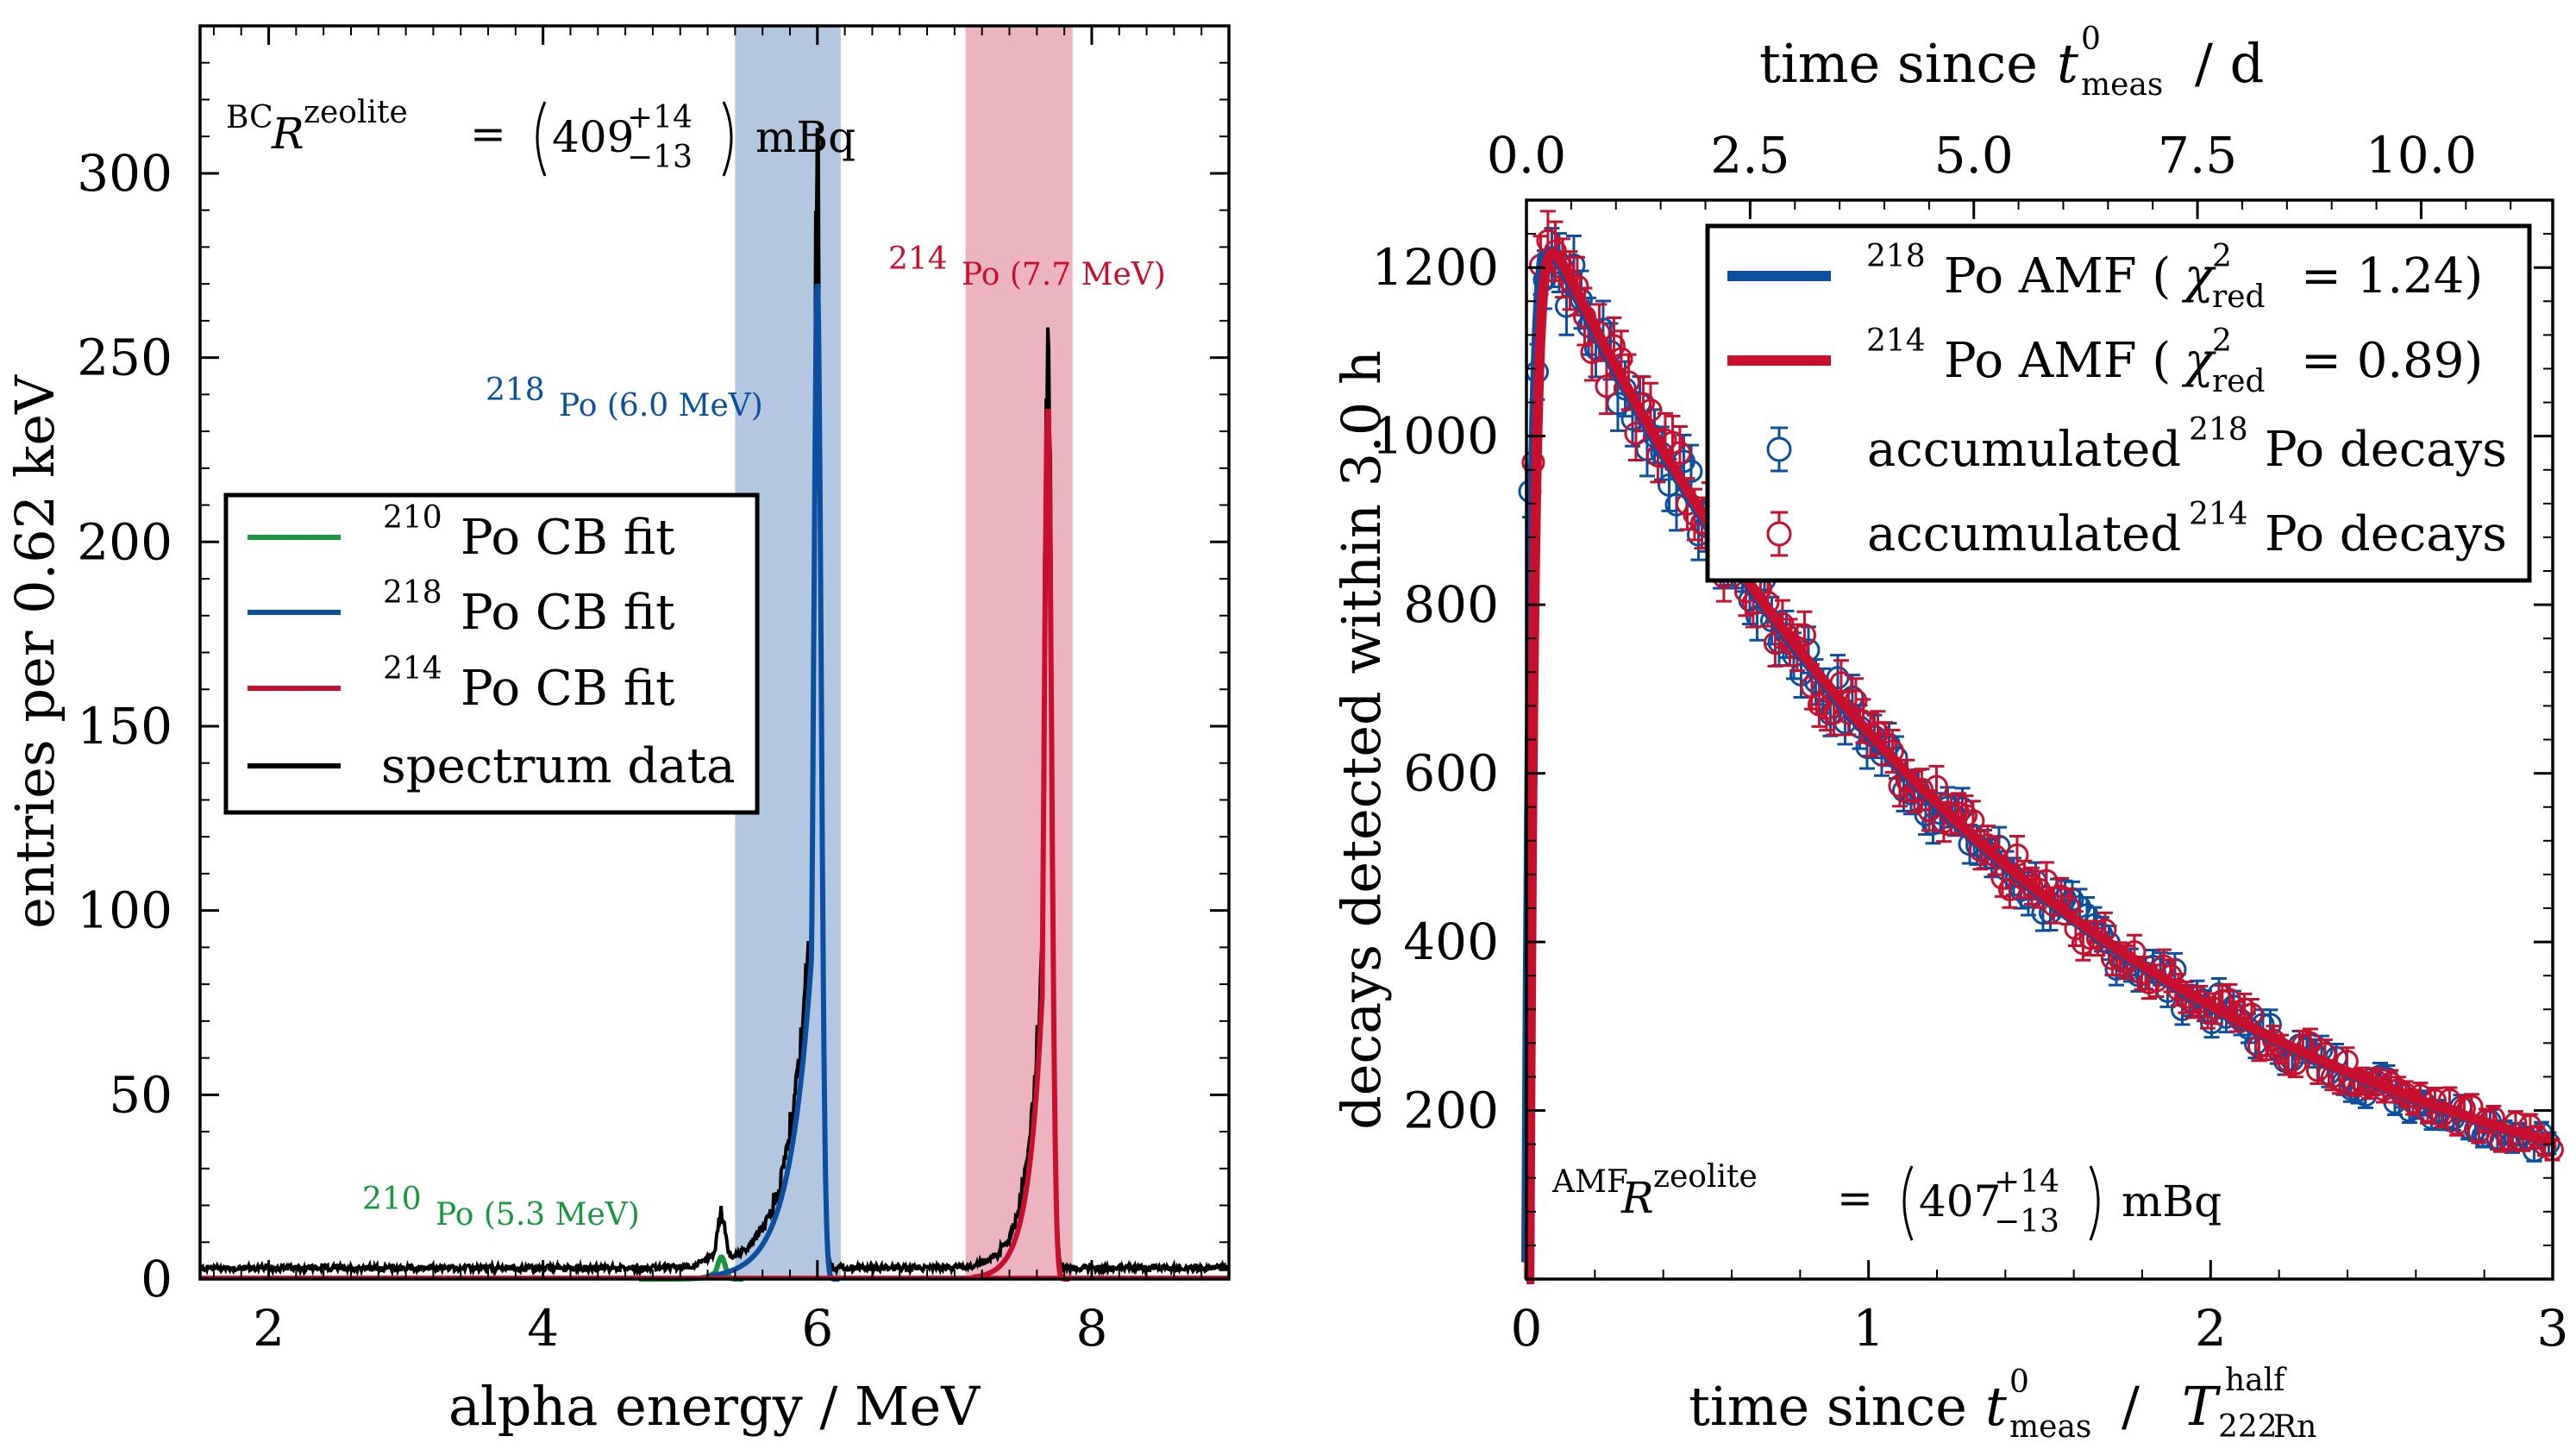  I want to click on right-top-xtick-label: 10.0, so click(2421, 156).